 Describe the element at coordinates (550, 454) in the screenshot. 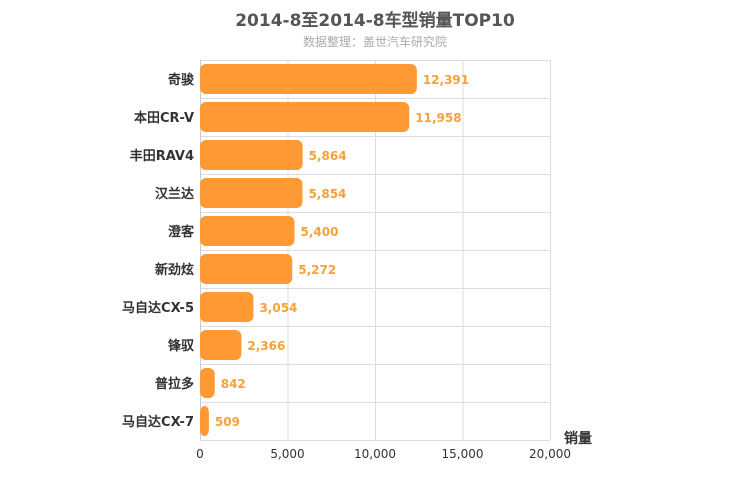

I see `x-tick-label: 20,000` at that location.